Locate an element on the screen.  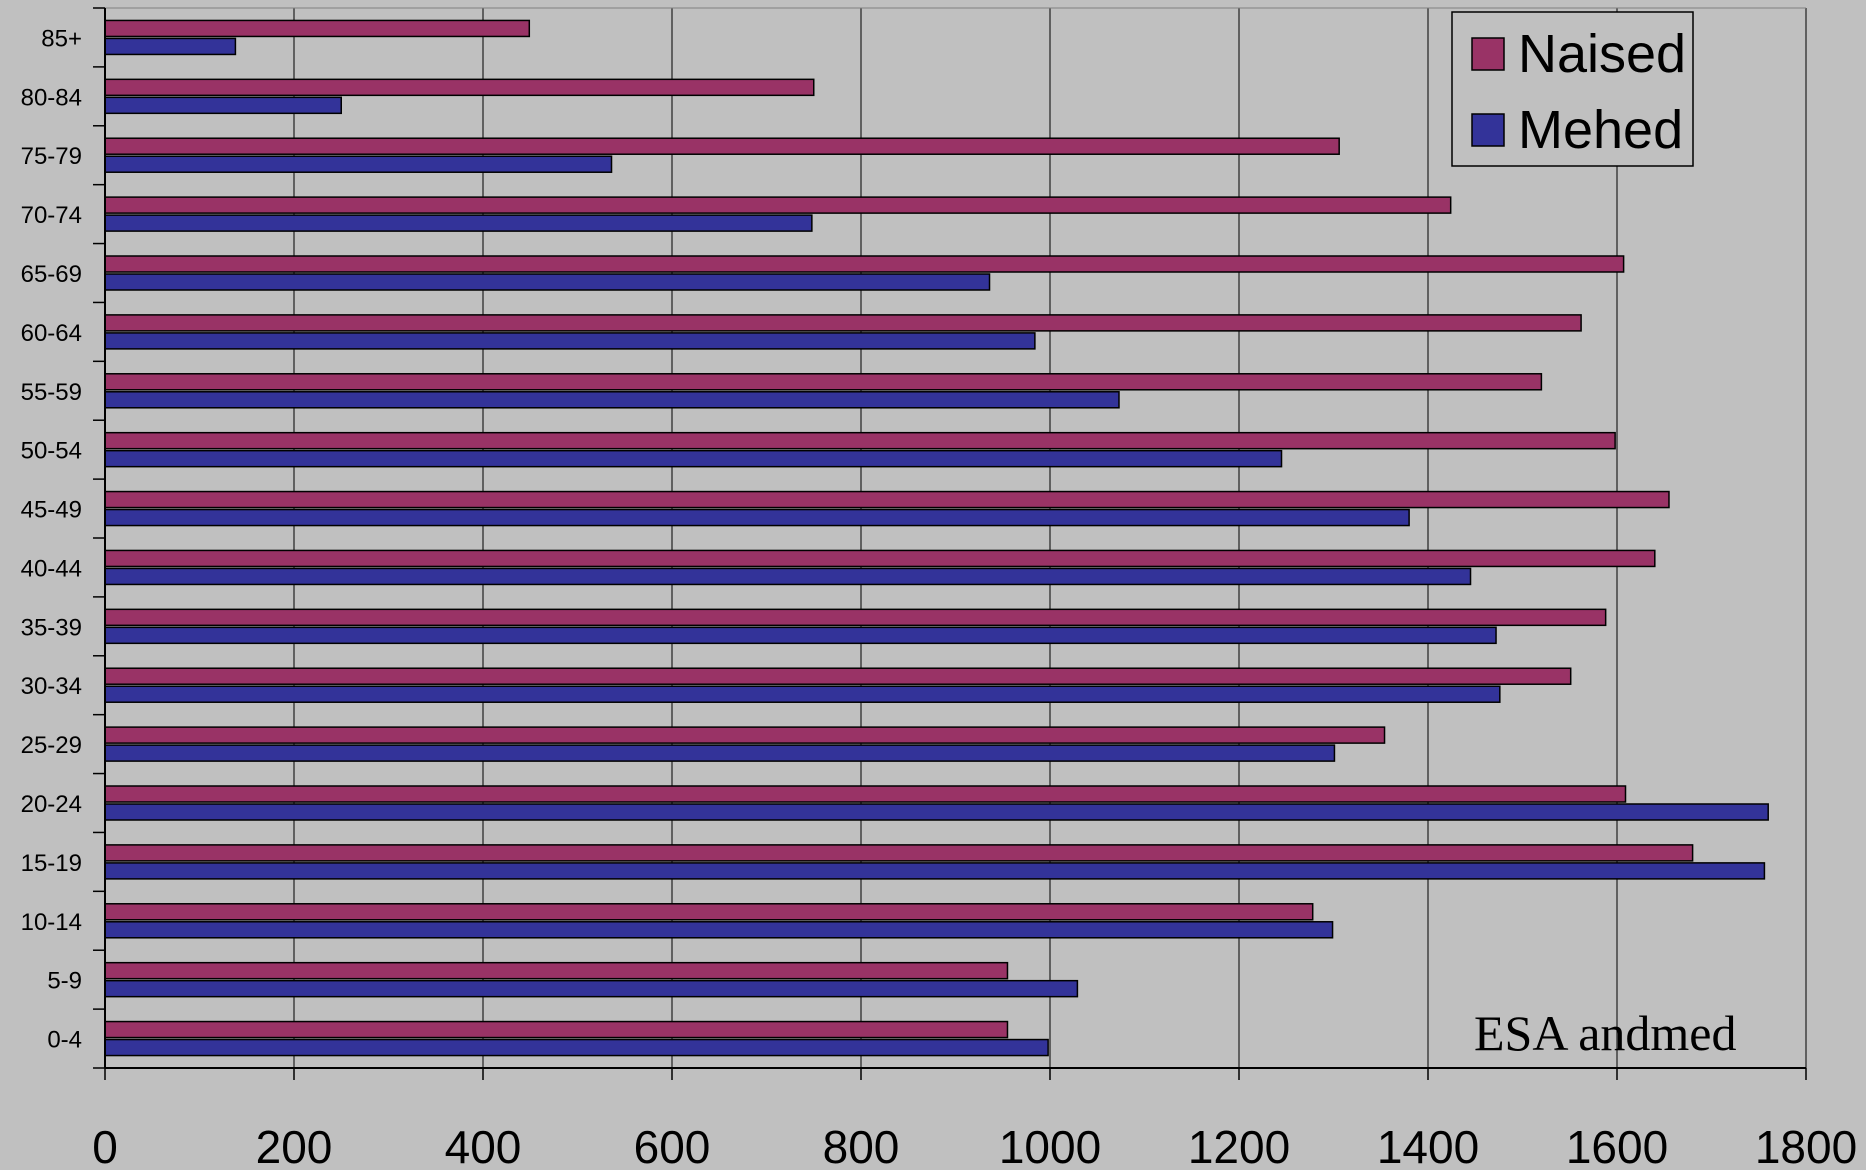
legend-label-naised: Naised is located at coordinates (1602, 54).